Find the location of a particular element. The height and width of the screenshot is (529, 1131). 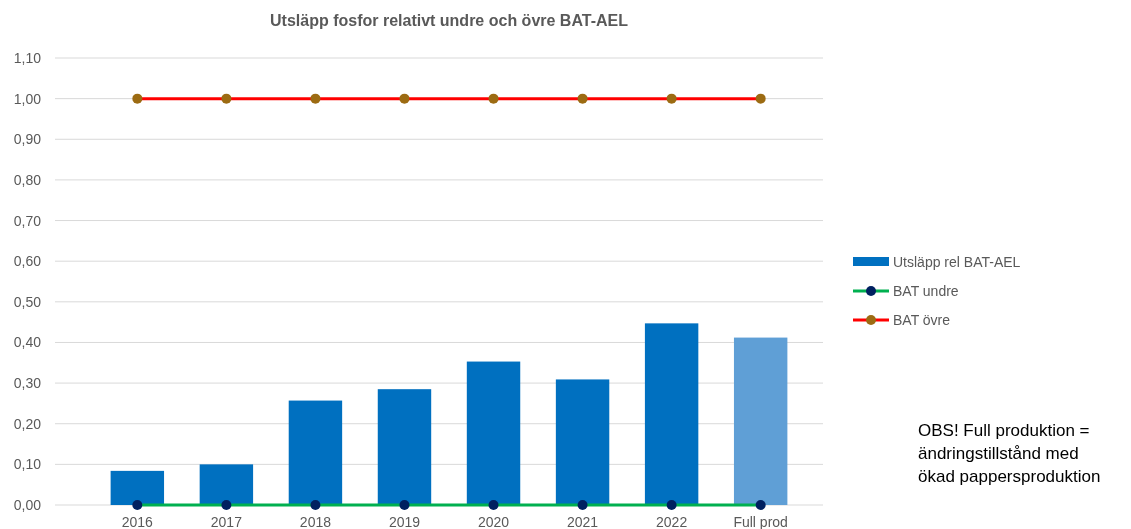

x-tick-label: 2021 is located at coordinates (582, 521).